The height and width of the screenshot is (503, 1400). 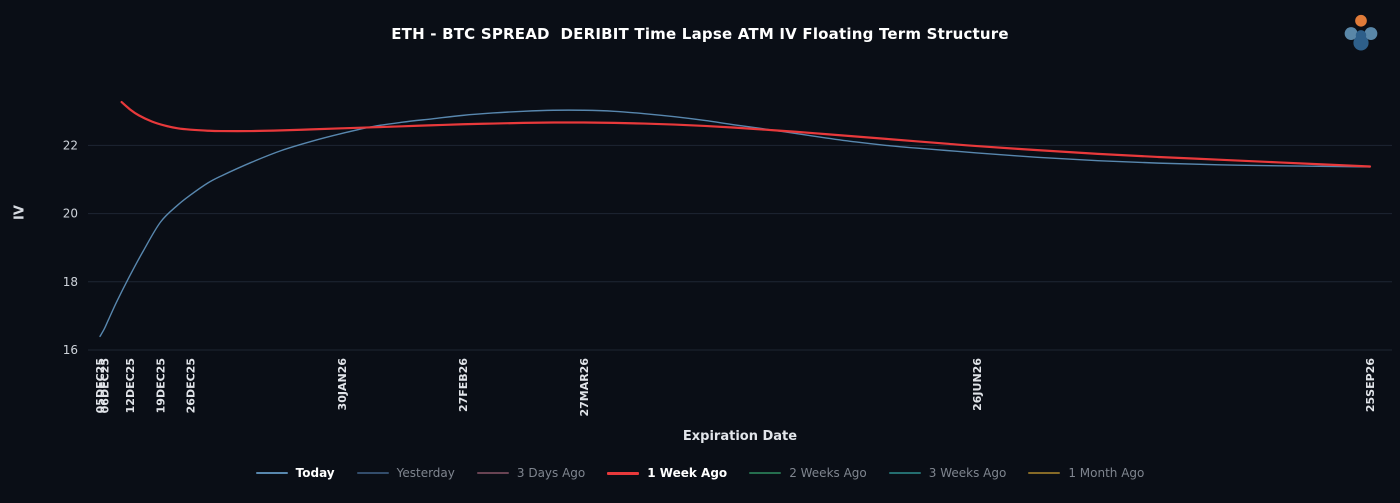 I want to click on legend-item-1-month-ago: 1 Month Ago, so click(x=1086, y=473).